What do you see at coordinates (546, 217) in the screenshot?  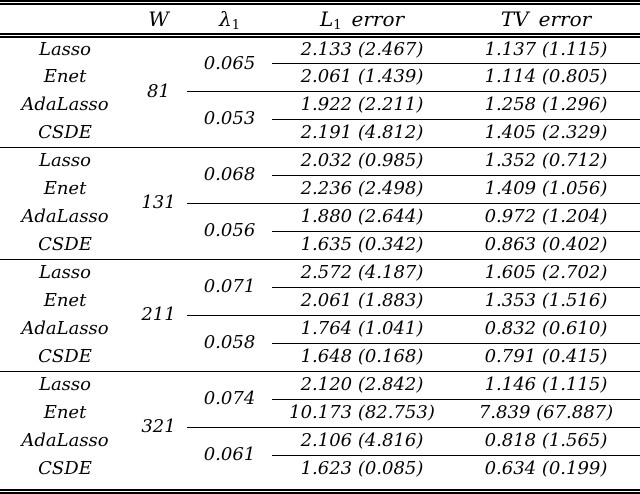 I see `tv-error-cell: 0.972 (1.204)` at bounding box center [546, 217].